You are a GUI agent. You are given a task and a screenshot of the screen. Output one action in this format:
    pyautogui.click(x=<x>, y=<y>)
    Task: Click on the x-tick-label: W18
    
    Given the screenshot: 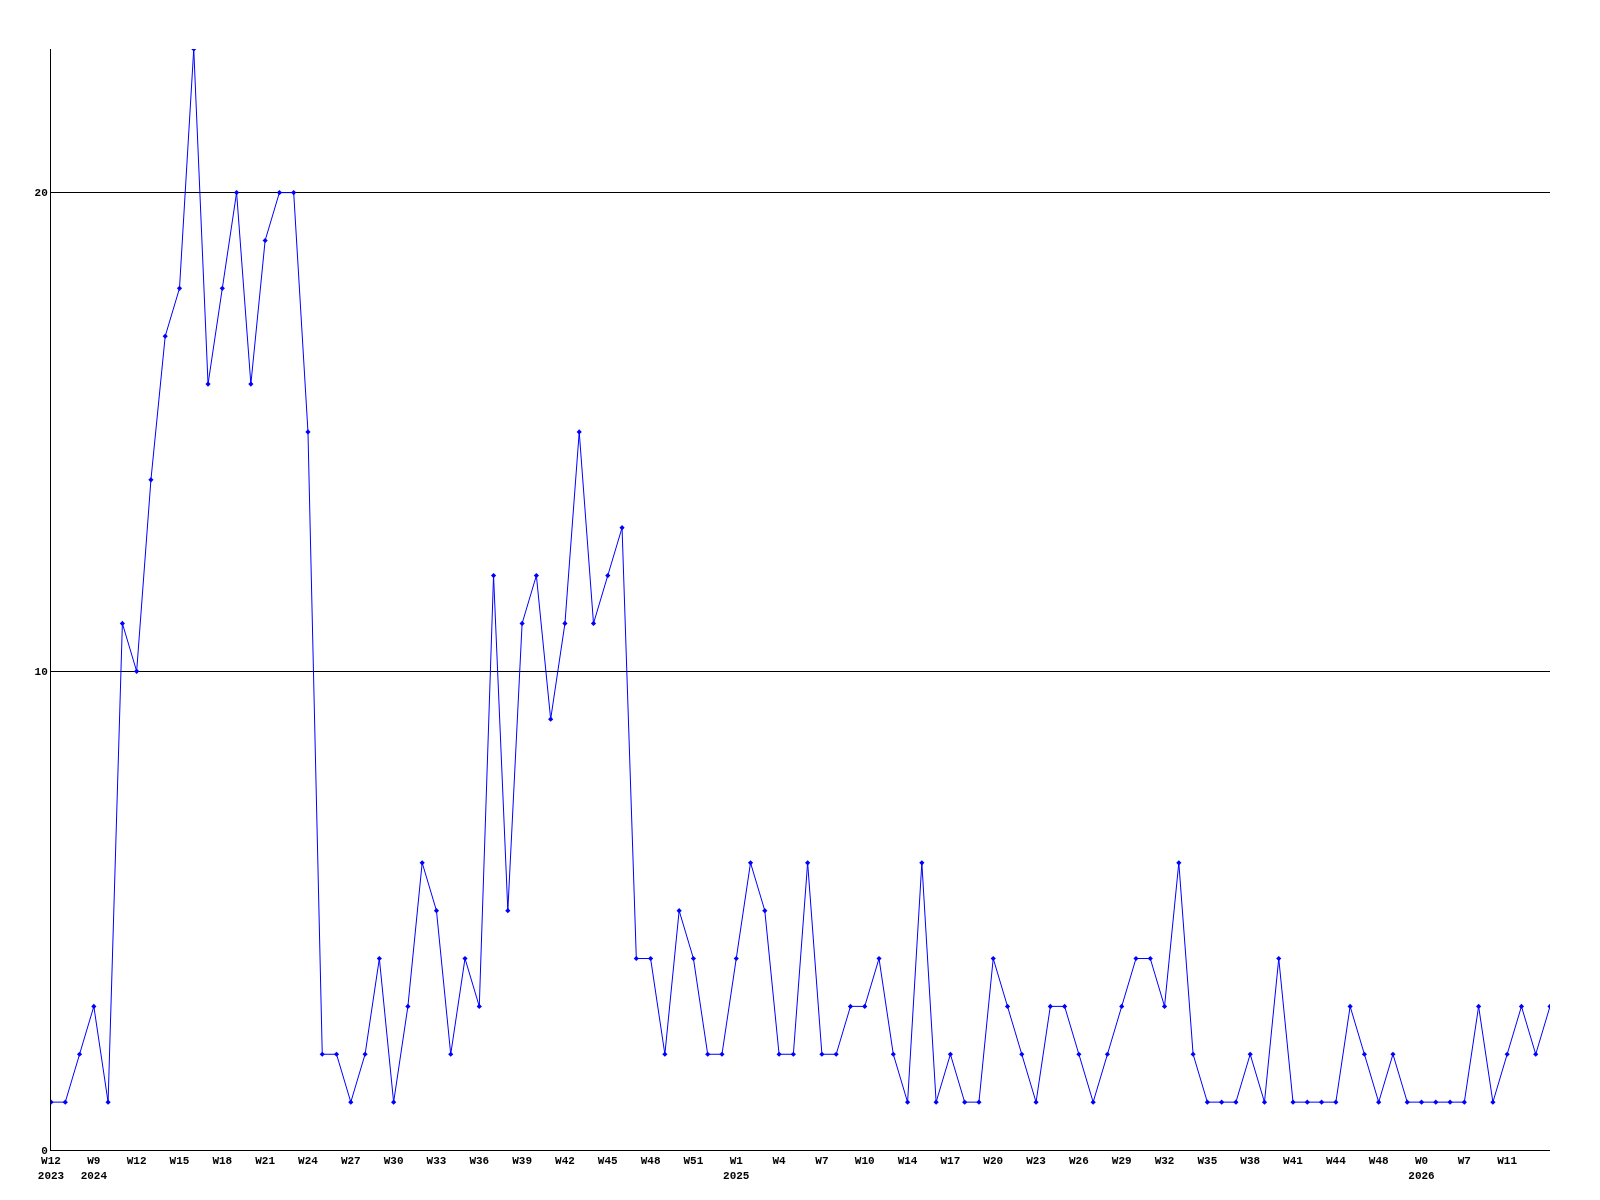 What is the action you would take?
    pyautogui.click(x=222, y=1161)
    